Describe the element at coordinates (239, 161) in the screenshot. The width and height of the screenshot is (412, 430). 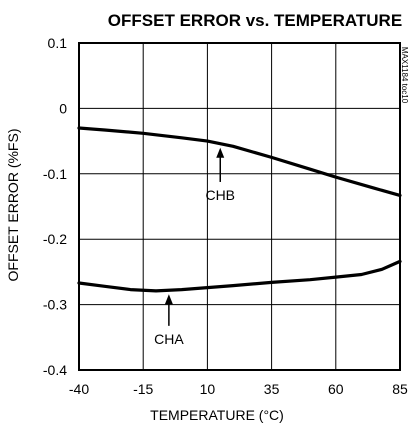
I see `series-line-chb` at that location.